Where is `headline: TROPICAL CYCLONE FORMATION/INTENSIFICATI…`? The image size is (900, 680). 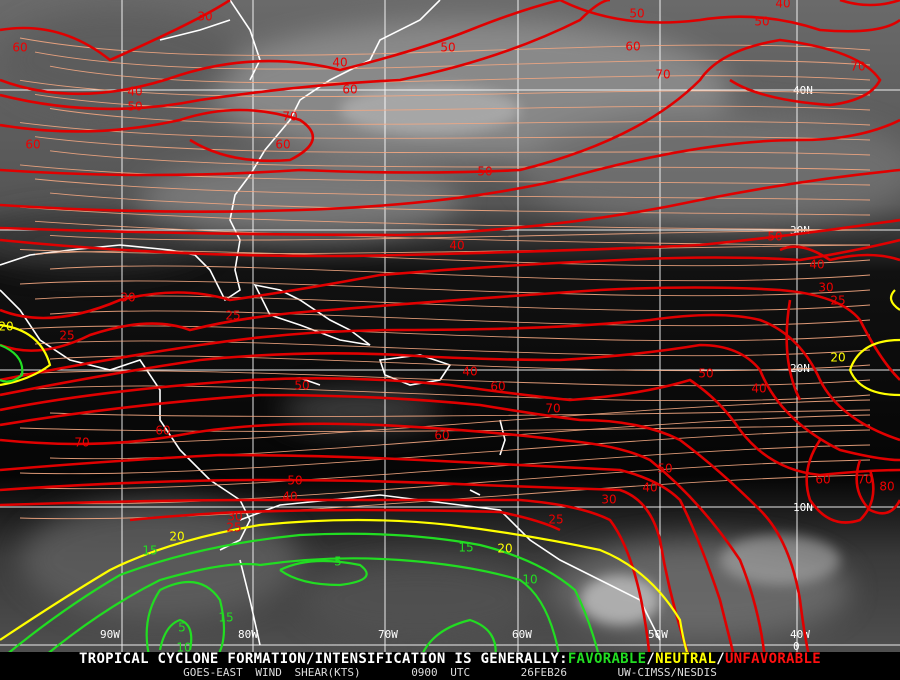 headline: TROPICAL CYCLONE FORMATION/INTENSIFICATI… is located at coordinates (323, 659).